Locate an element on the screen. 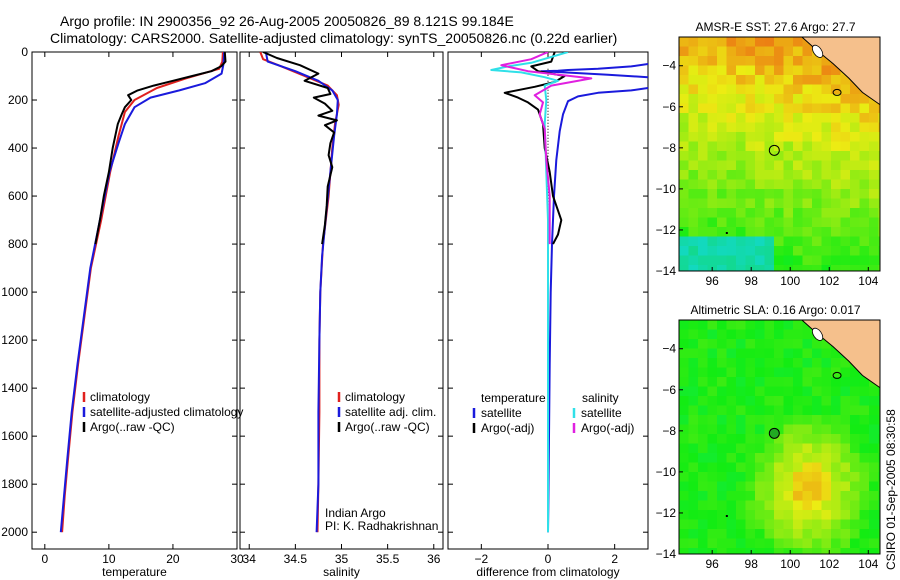 Image resolution: width=900 pixels, height=580 pixels. x-tick-label: 98 is located at coordinates (752, 564).